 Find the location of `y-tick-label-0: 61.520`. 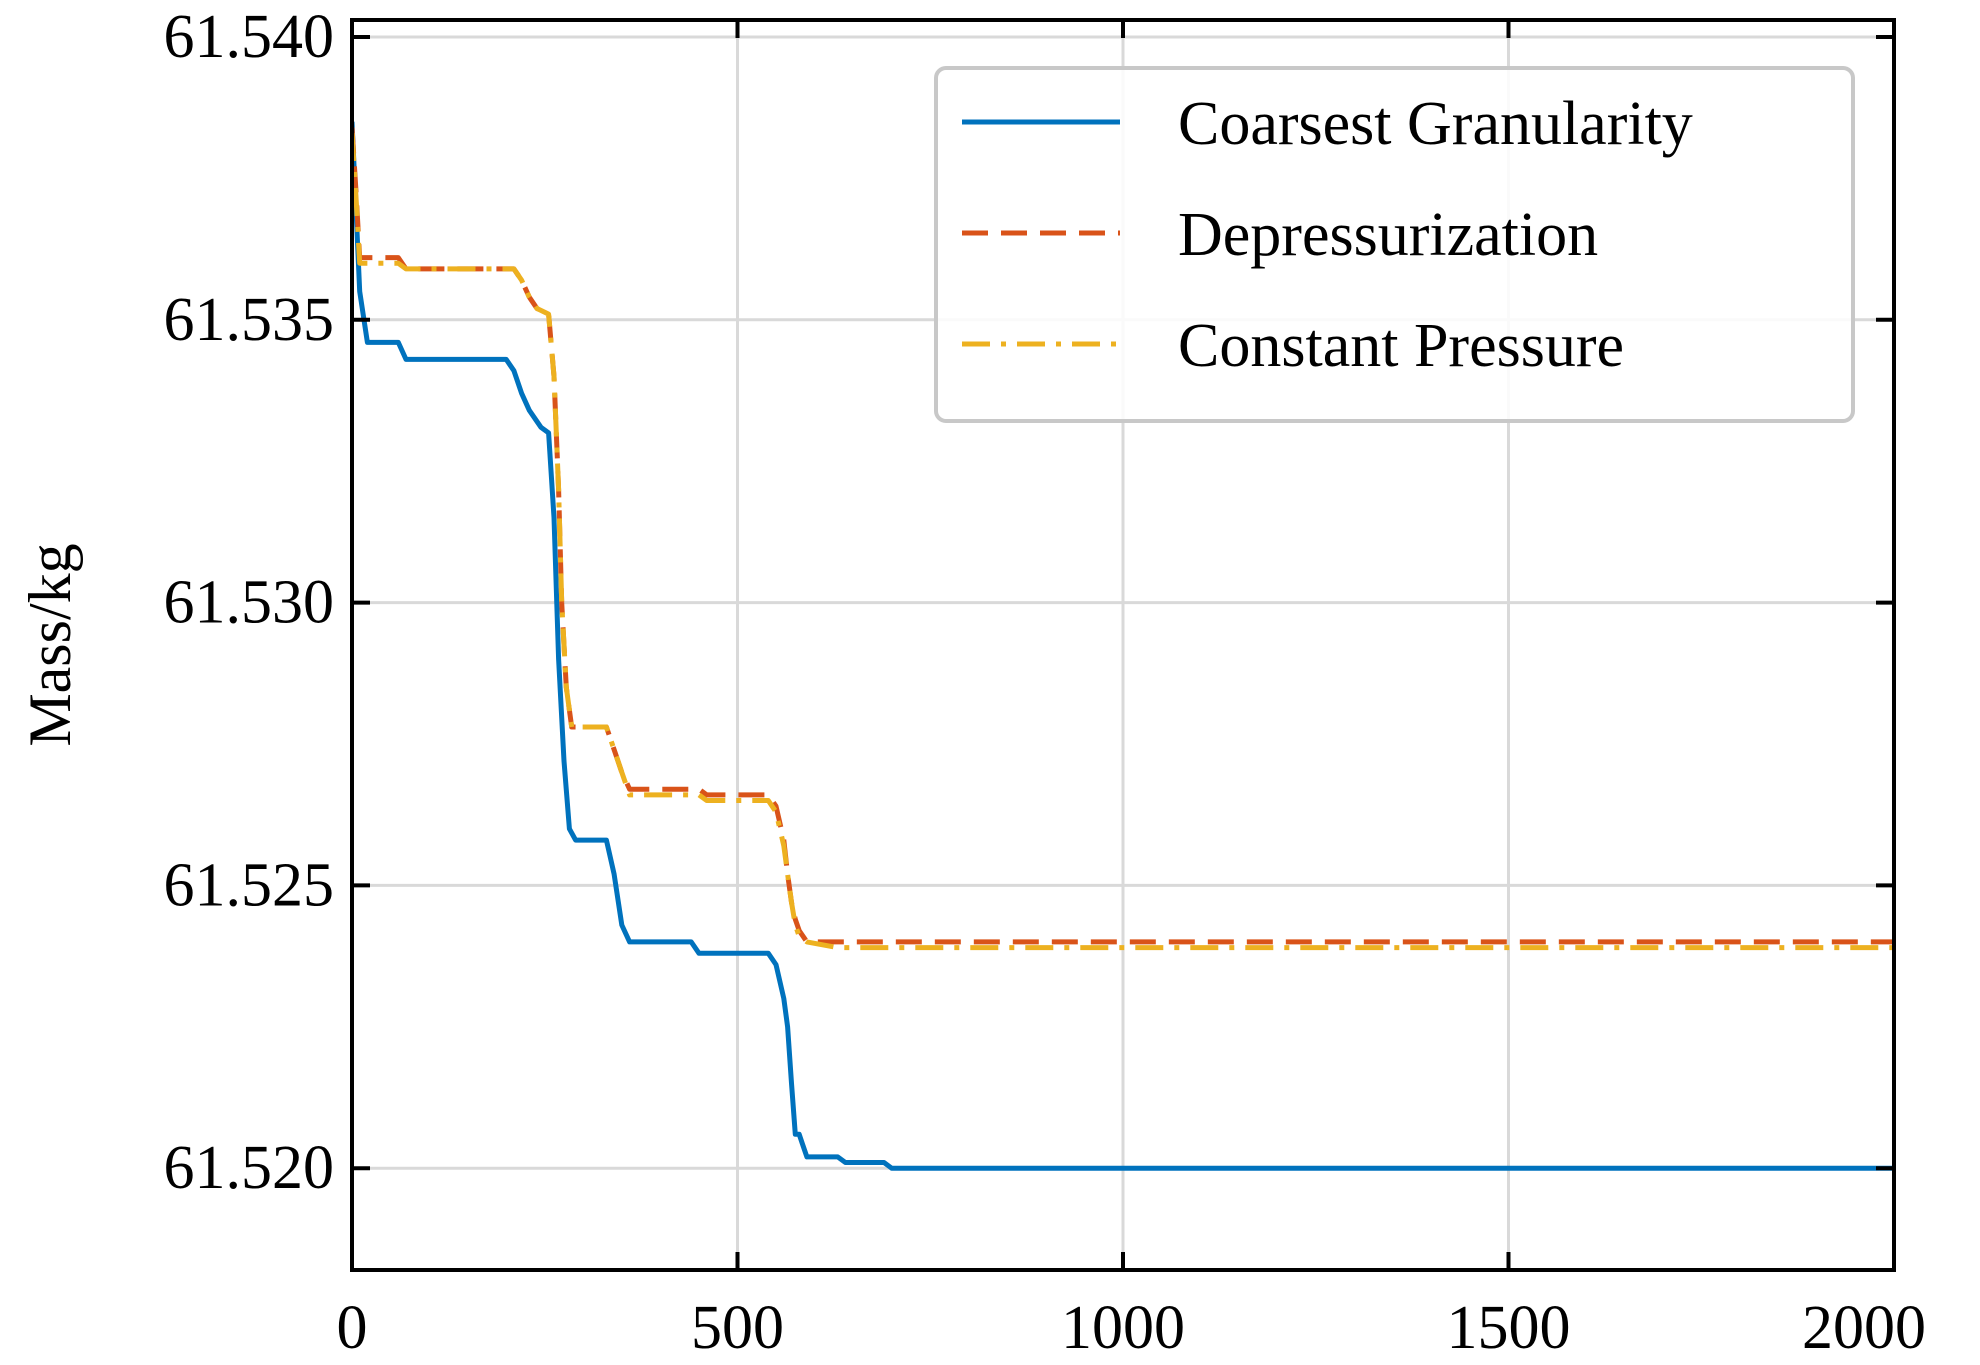

y-tick-label-0: 61.520 is located at coordinates (249, 1168).